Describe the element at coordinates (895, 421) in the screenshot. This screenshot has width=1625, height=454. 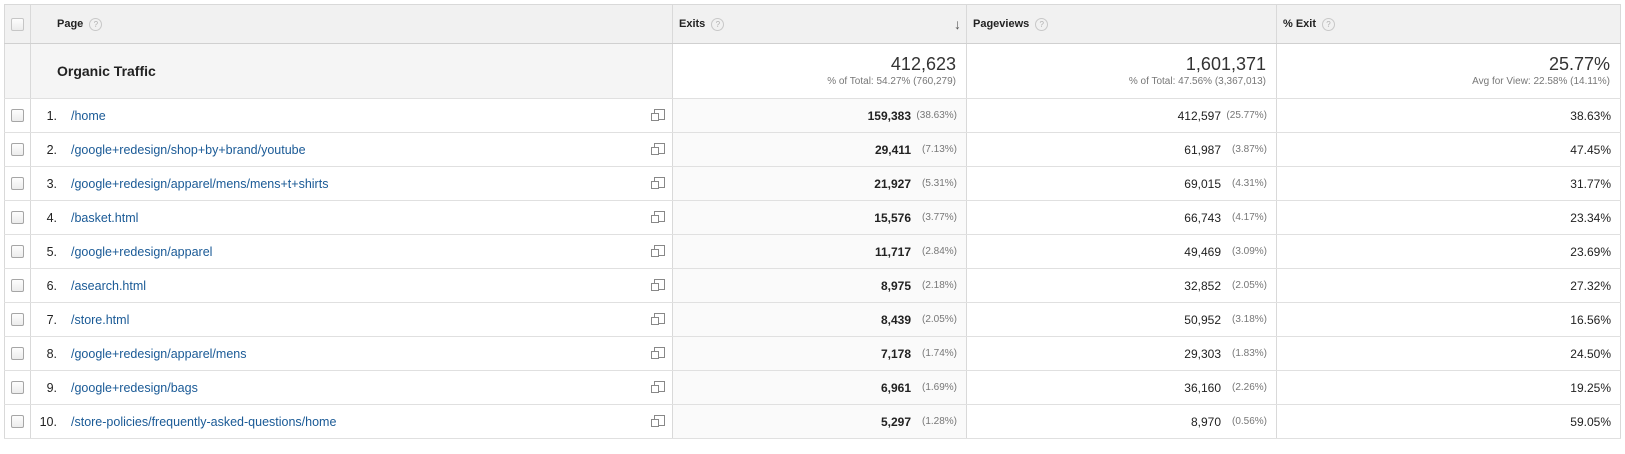
I see `exits-value: 5,297` at that location.